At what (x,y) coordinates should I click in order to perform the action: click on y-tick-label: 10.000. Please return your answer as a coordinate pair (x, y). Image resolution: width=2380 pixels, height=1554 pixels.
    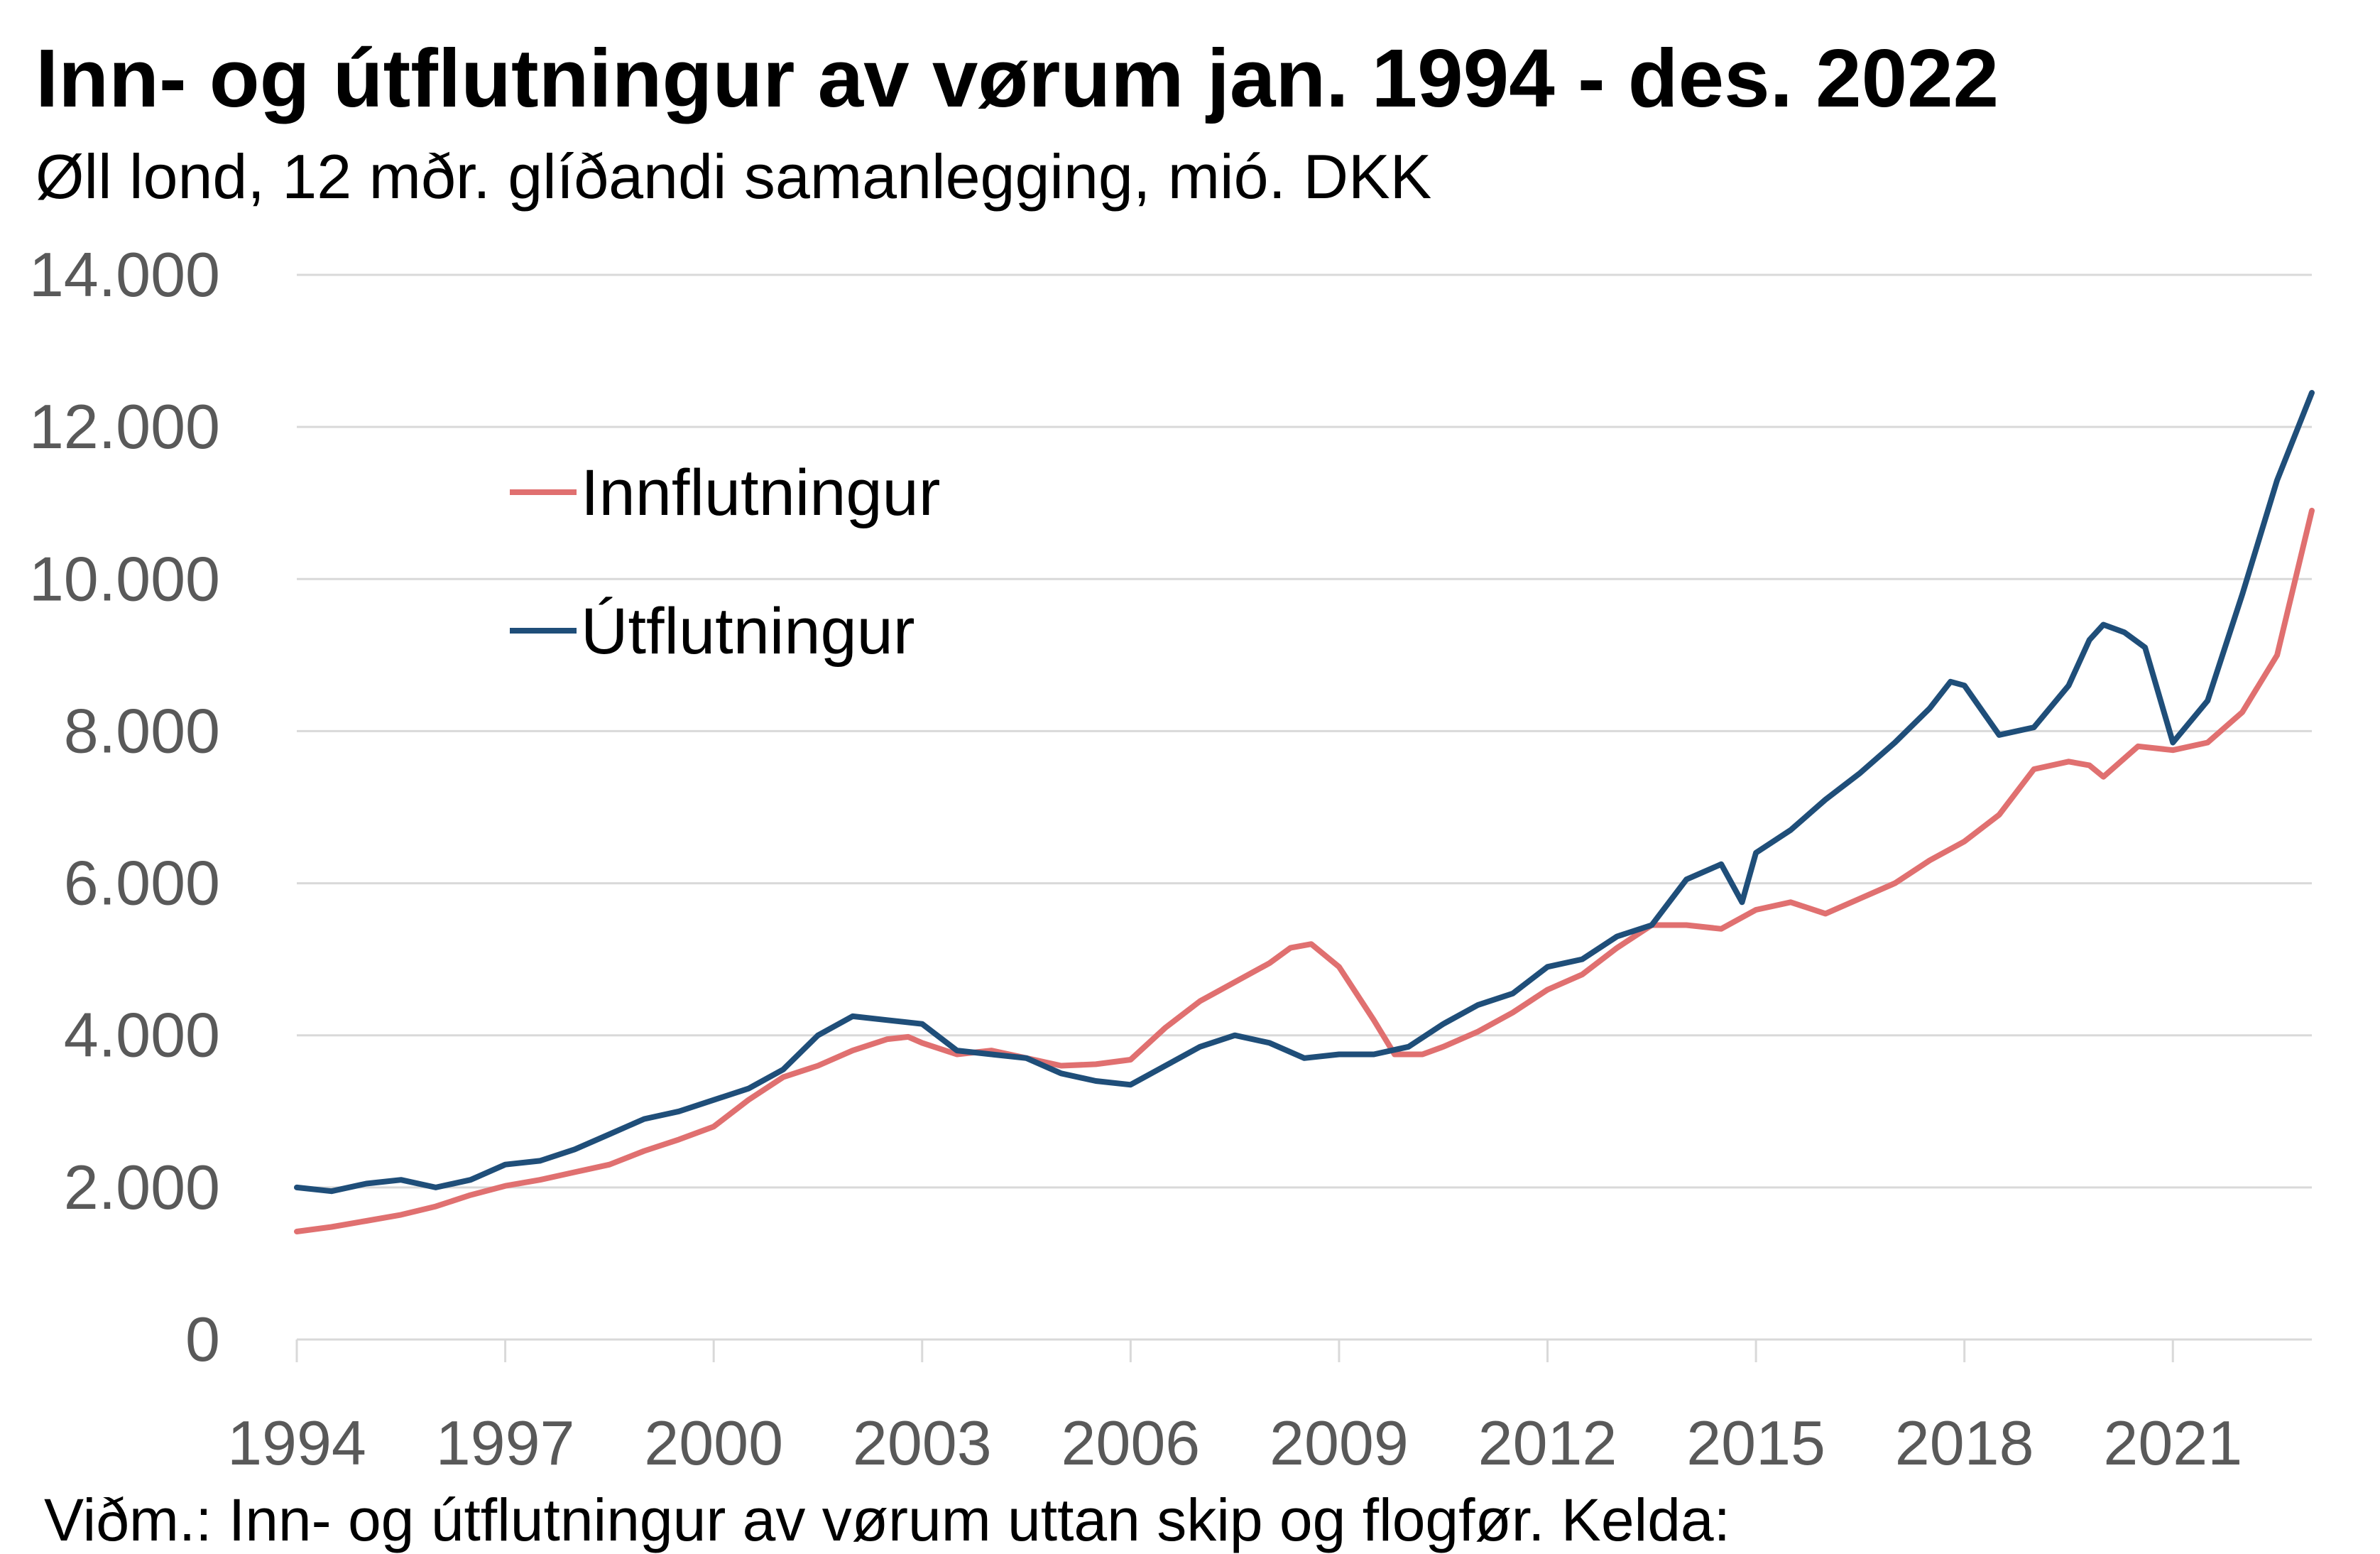
    Looking at the image, I should click on (125, 578).